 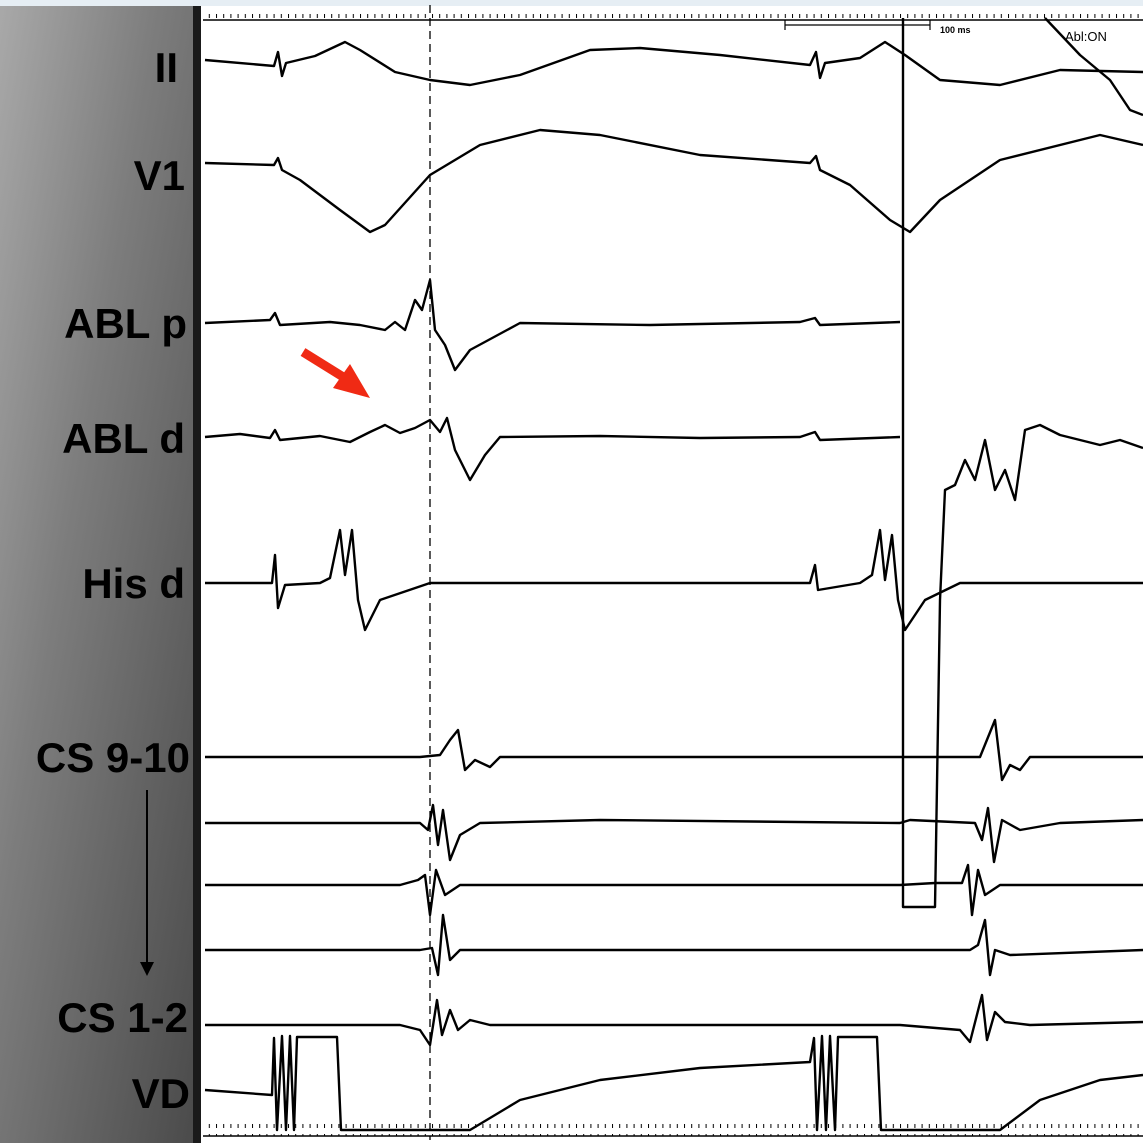 I want to click on channel-label: CS 1-2, so click(x=122, y=1017).